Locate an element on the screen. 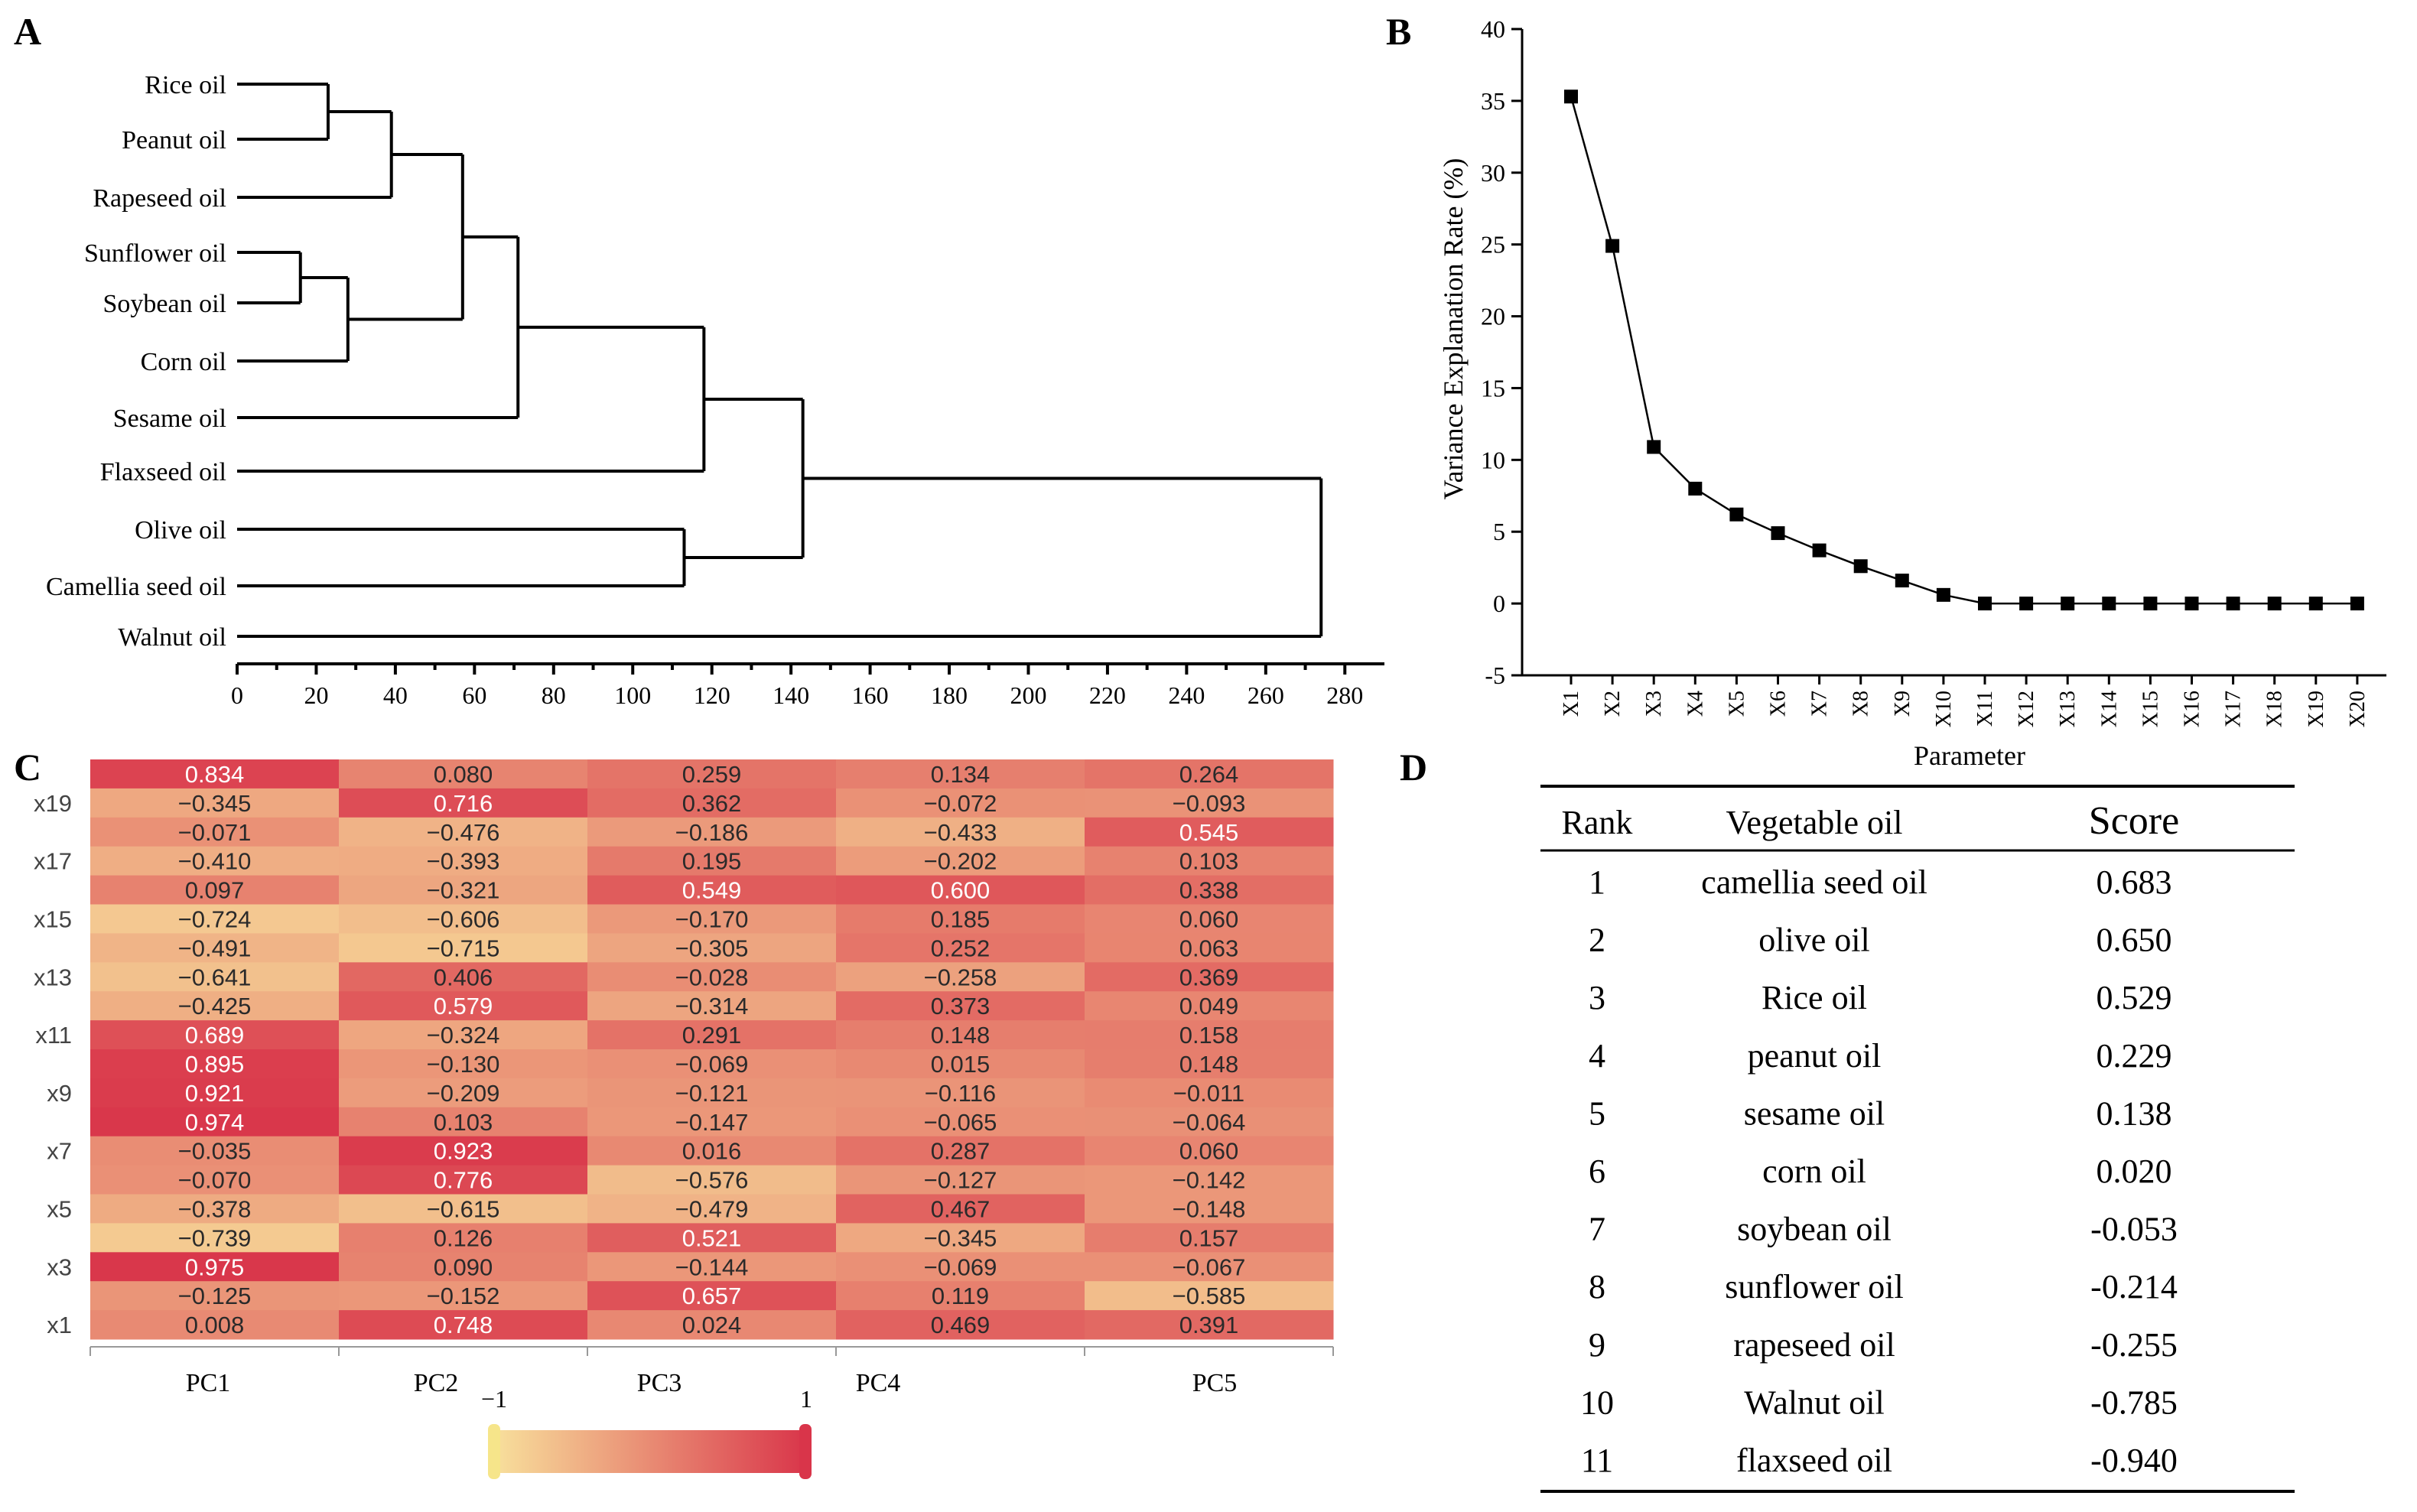  heatmap-value: −0.739 is located at coordinates (215, 1237).